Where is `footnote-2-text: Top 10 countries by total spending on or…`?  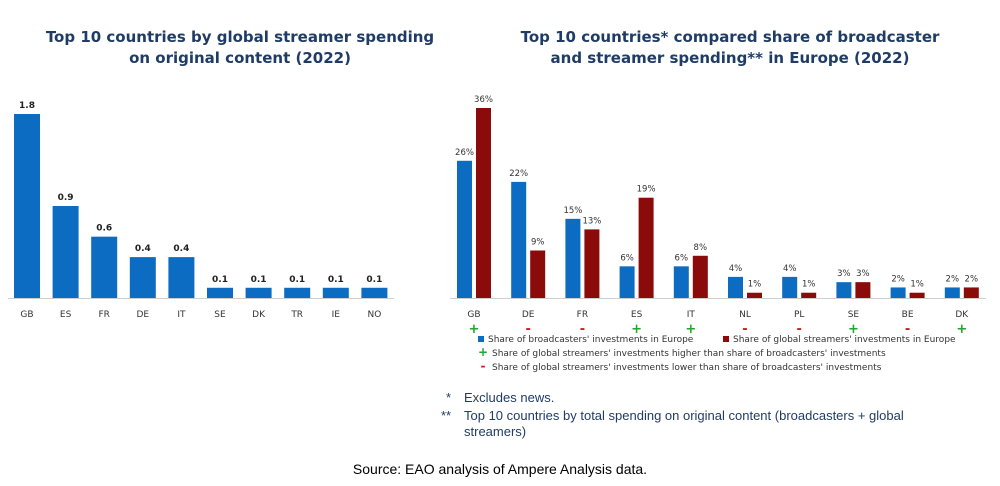 footnote-2-text: Top 10 countries by total spending on or… is located at coordinates (684, 423).